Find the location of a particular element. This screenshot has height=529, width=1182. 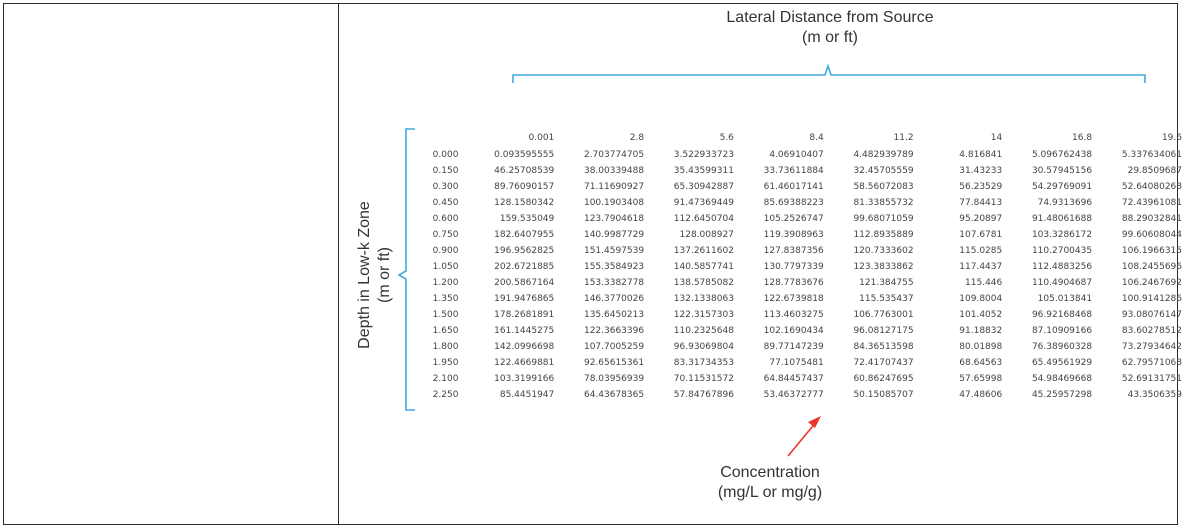

concentration-cell: 46.25708539 is located at coordinates (509, 171).